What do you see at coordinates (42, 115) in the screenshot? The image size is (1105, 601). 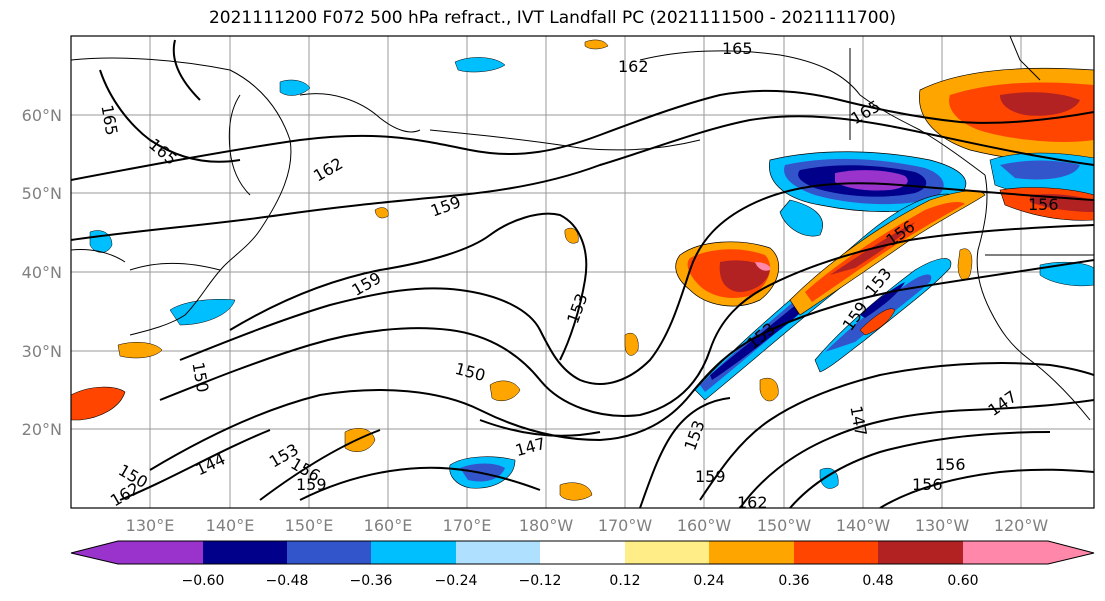 I see `lat-label-60n: 60°N` at bounding box center [42, 115].